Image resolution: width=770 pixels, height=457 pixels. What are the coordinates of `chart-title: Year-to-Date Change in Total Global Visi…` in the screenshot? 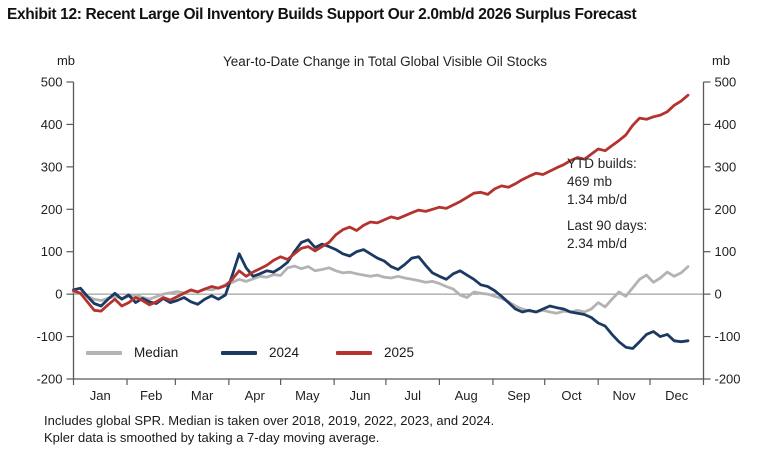 It's located at (385, 61).